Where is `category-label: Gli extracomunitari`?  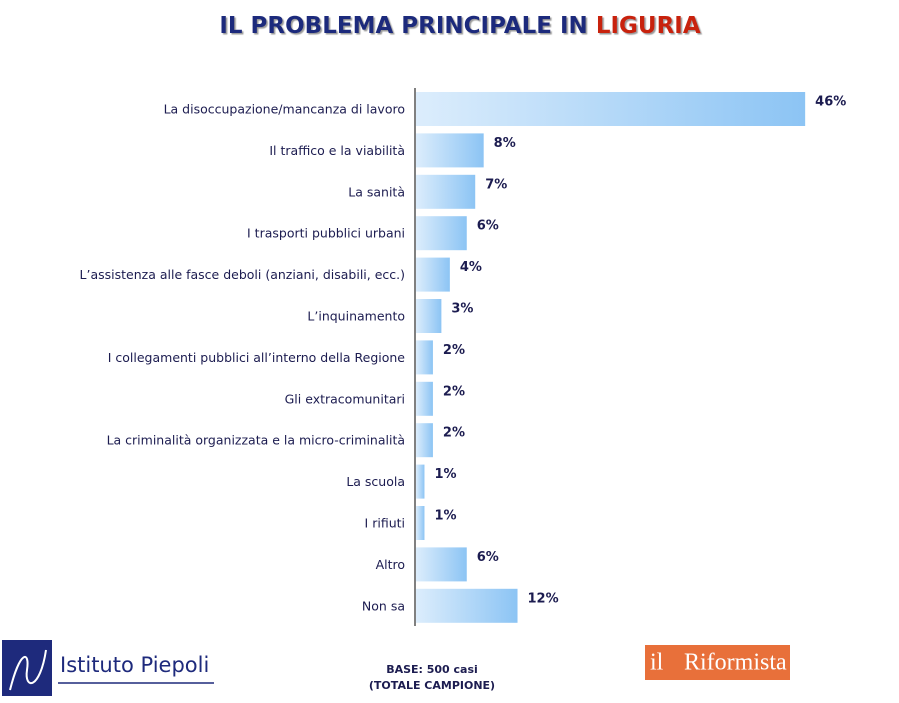
category-label: Gli extracomunitari is located at coordinates (345, 398).